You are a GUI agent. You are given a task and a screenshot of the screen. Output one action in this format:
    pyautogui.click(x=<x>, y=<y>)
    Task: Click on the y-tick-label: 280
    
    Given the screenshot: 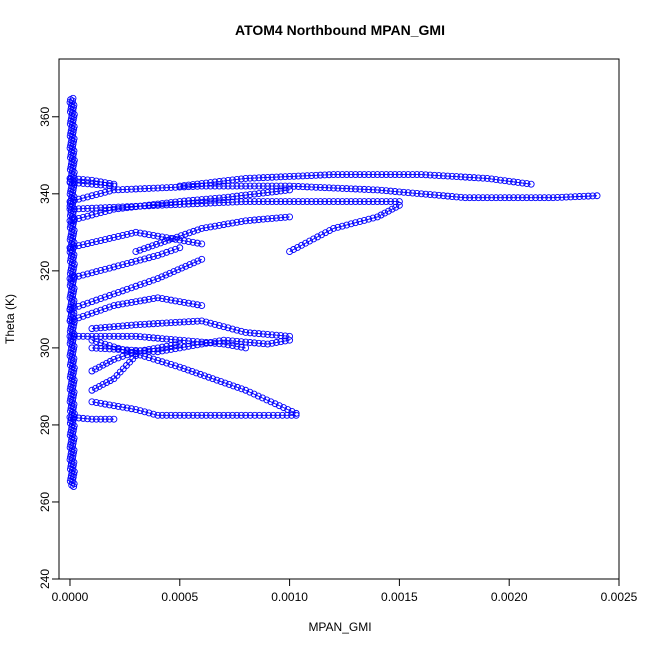 What is the action you would take?
    pyautogui.click(x=45, y=425)
    